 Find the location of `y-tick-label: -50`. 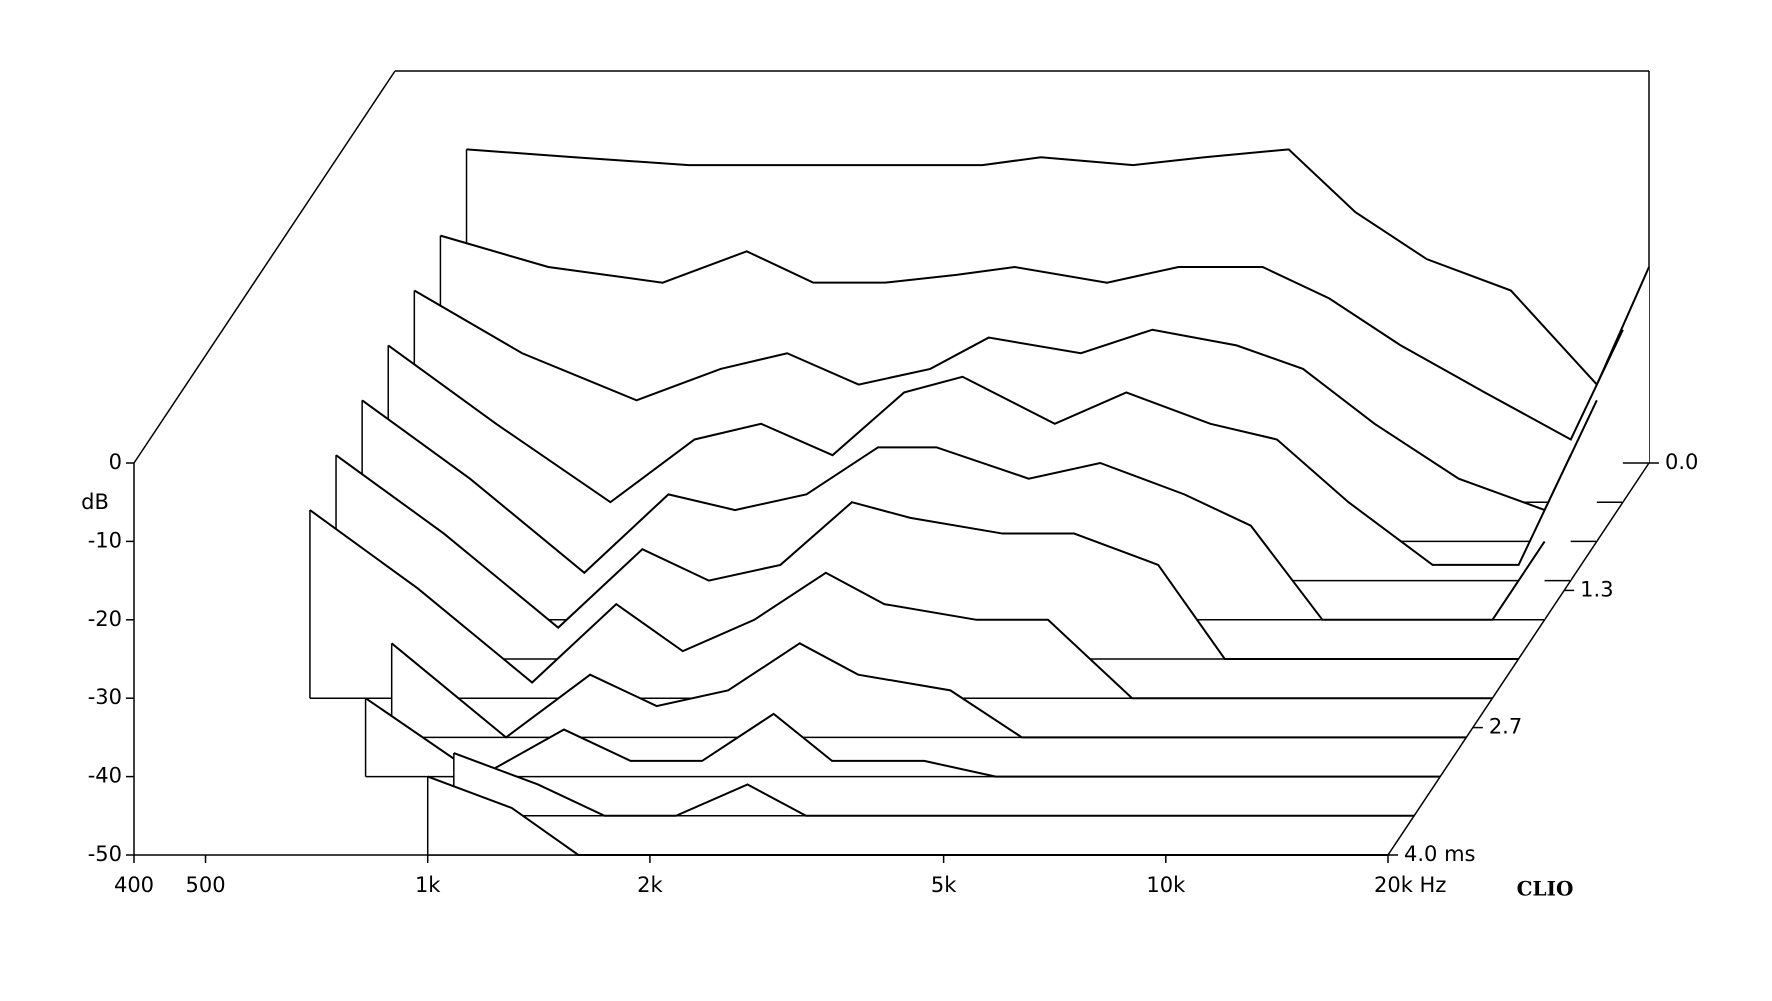

y-tick-label: -50 is located at coordinates (105, 854).